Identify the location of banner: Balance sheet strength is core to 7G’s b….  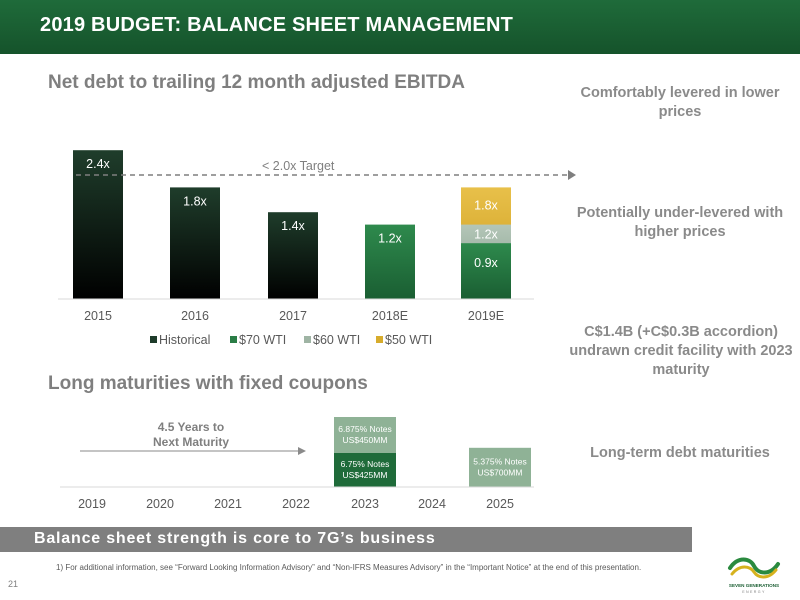
(346, 539).